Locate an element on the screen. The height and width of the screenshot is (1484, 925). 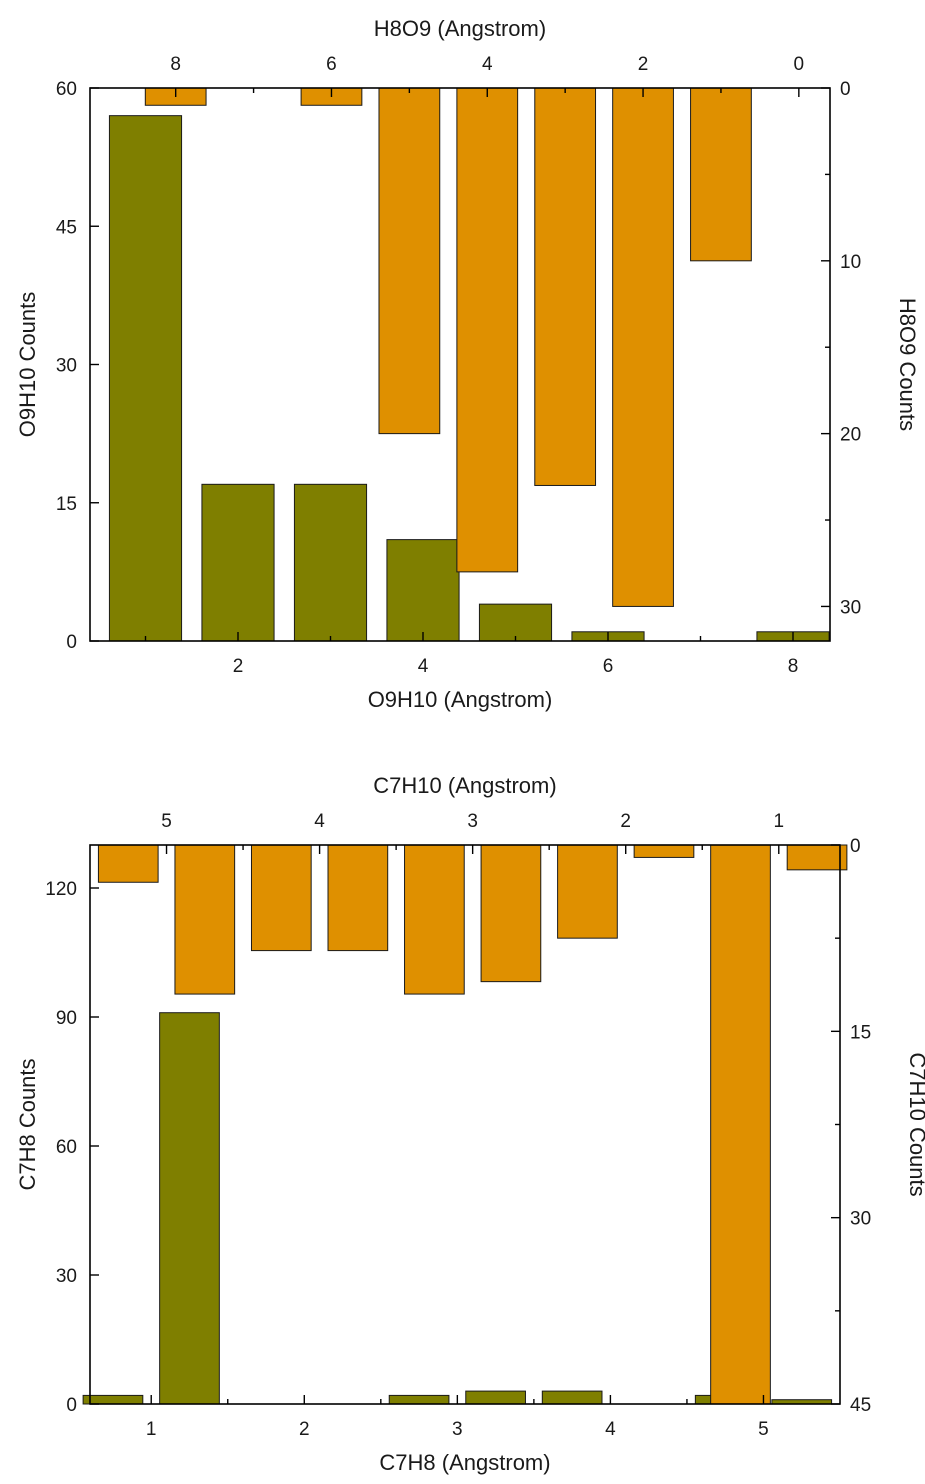
x-bottom-axis-title: O9H10 (Angstrom) is located at coordinates (460, 699).